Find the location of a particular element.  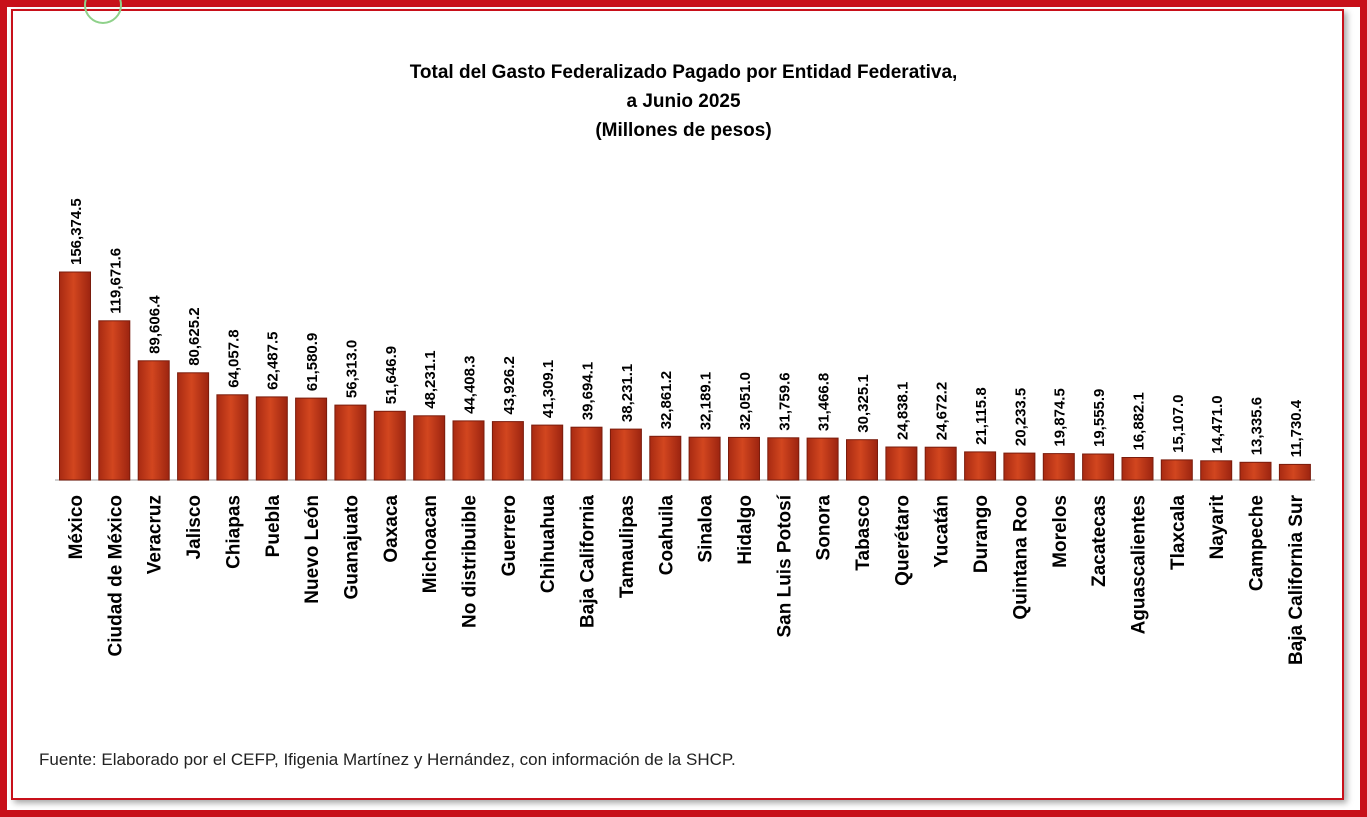

data-label: 38,231.1 is located at coordinates (627, 393).